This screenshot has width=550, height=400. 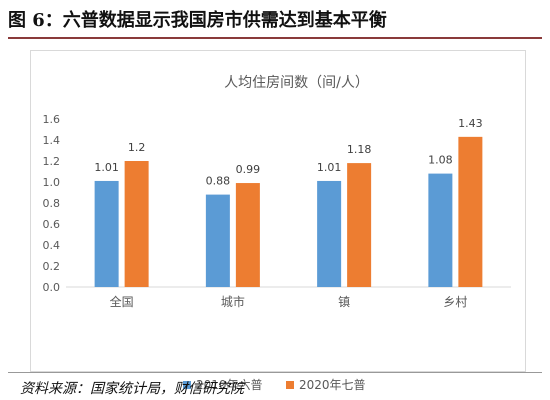 I want to click on y-tick-label: 0.8, so click(x=52, y=203).